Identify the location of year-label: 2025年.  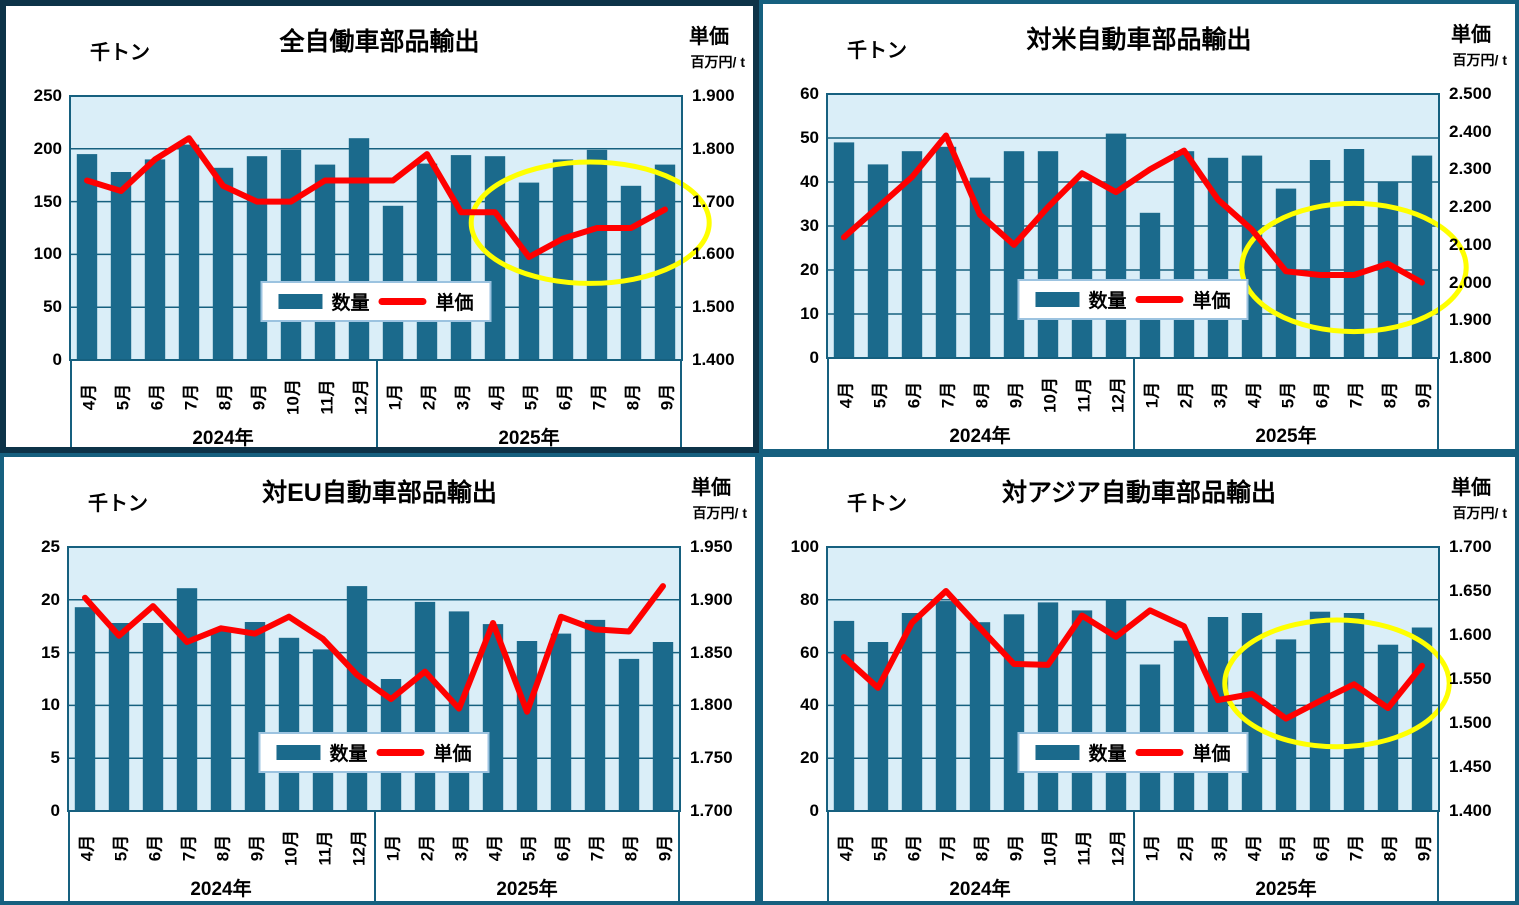
(1286, 436).